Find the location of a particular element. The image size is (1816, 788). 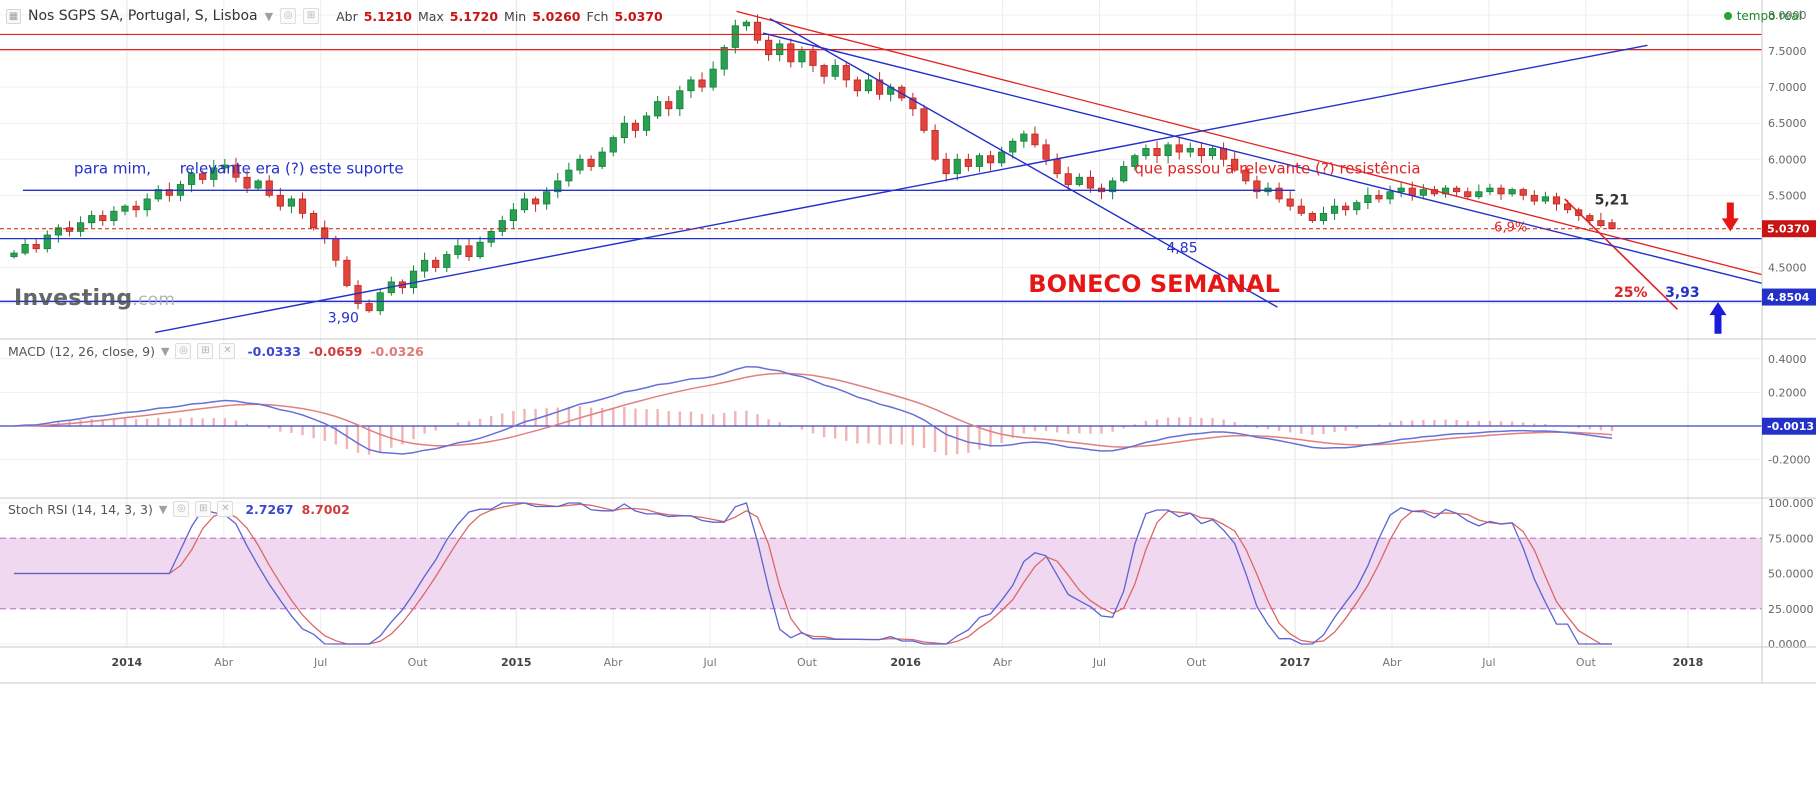

alert-line-tag is located at coordinates (1789, 297).